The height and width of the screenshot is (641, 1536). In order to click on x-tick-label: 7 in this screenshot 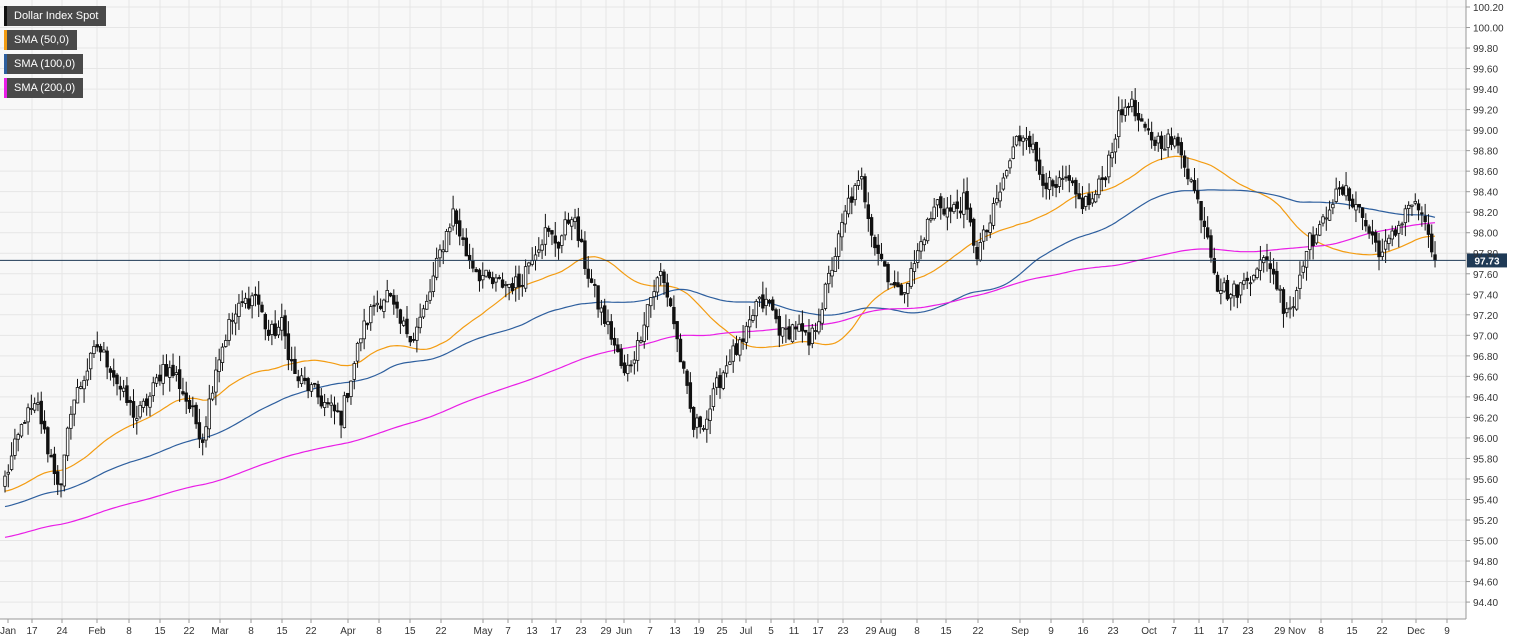, I will do `click(508, 631)`.